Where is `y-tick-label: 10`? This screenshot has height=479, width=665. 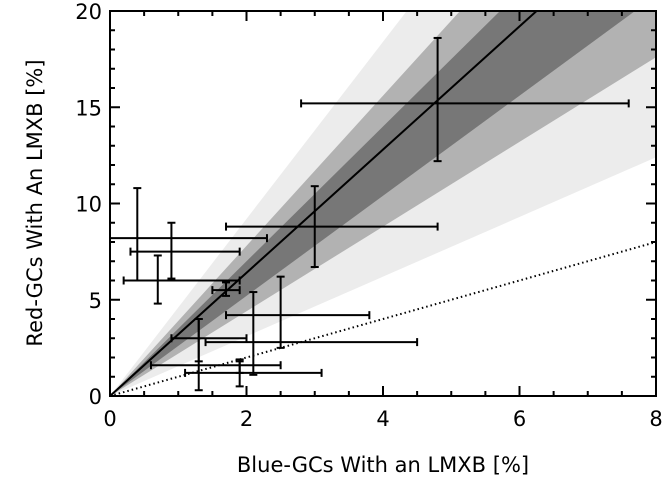
y-tick-label: 10 is located at coordinates (88, 205).